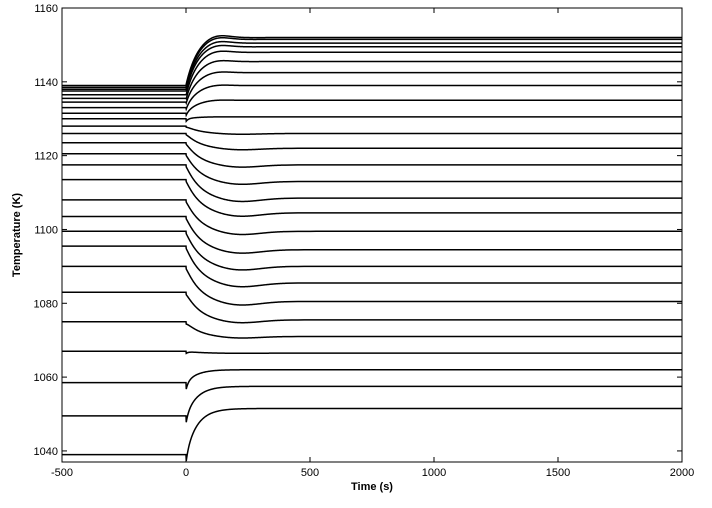  What do you see at coordinates (46, 157) in the screenshot?
I see `y-tick-label: 1120` at bounding box center [46, 157].